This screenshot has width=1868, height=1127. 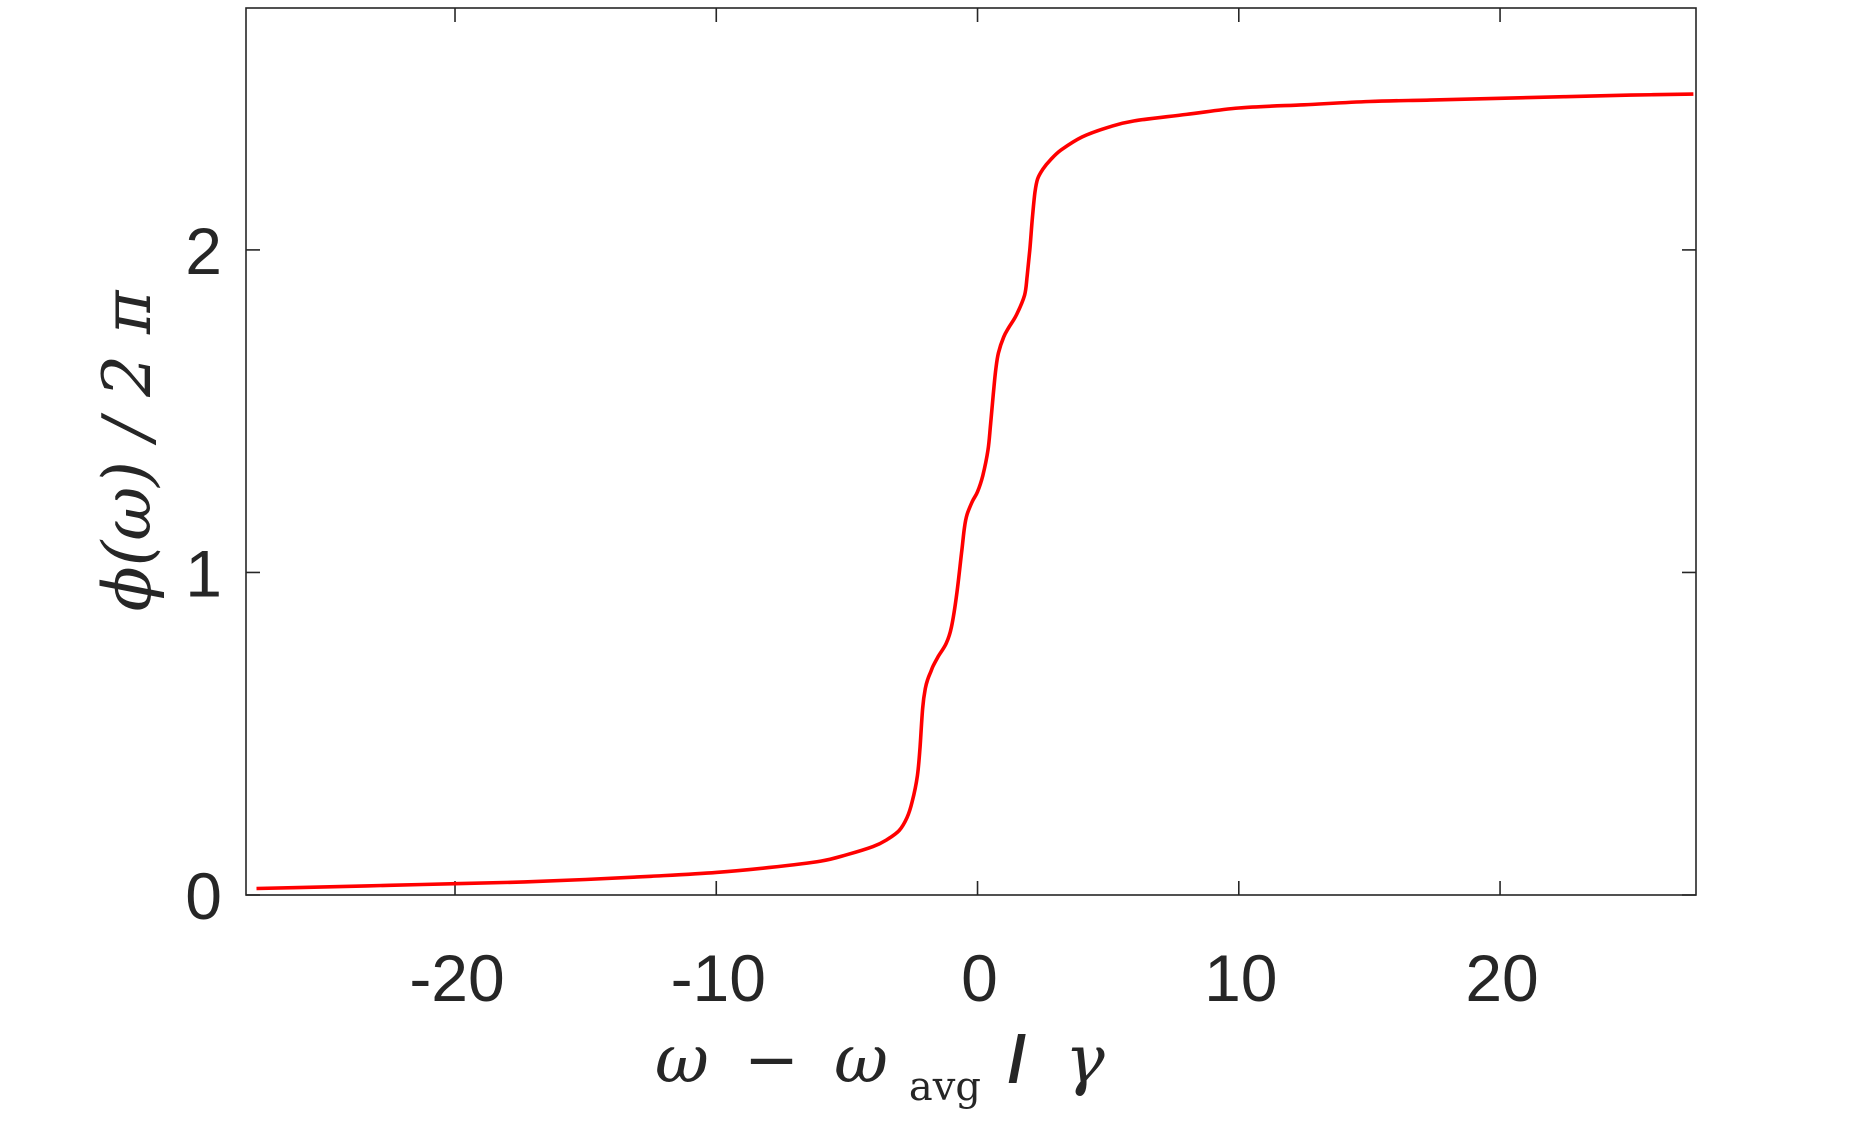 I want to click on x-label-slash: /, so click(x=1017, y=1059).